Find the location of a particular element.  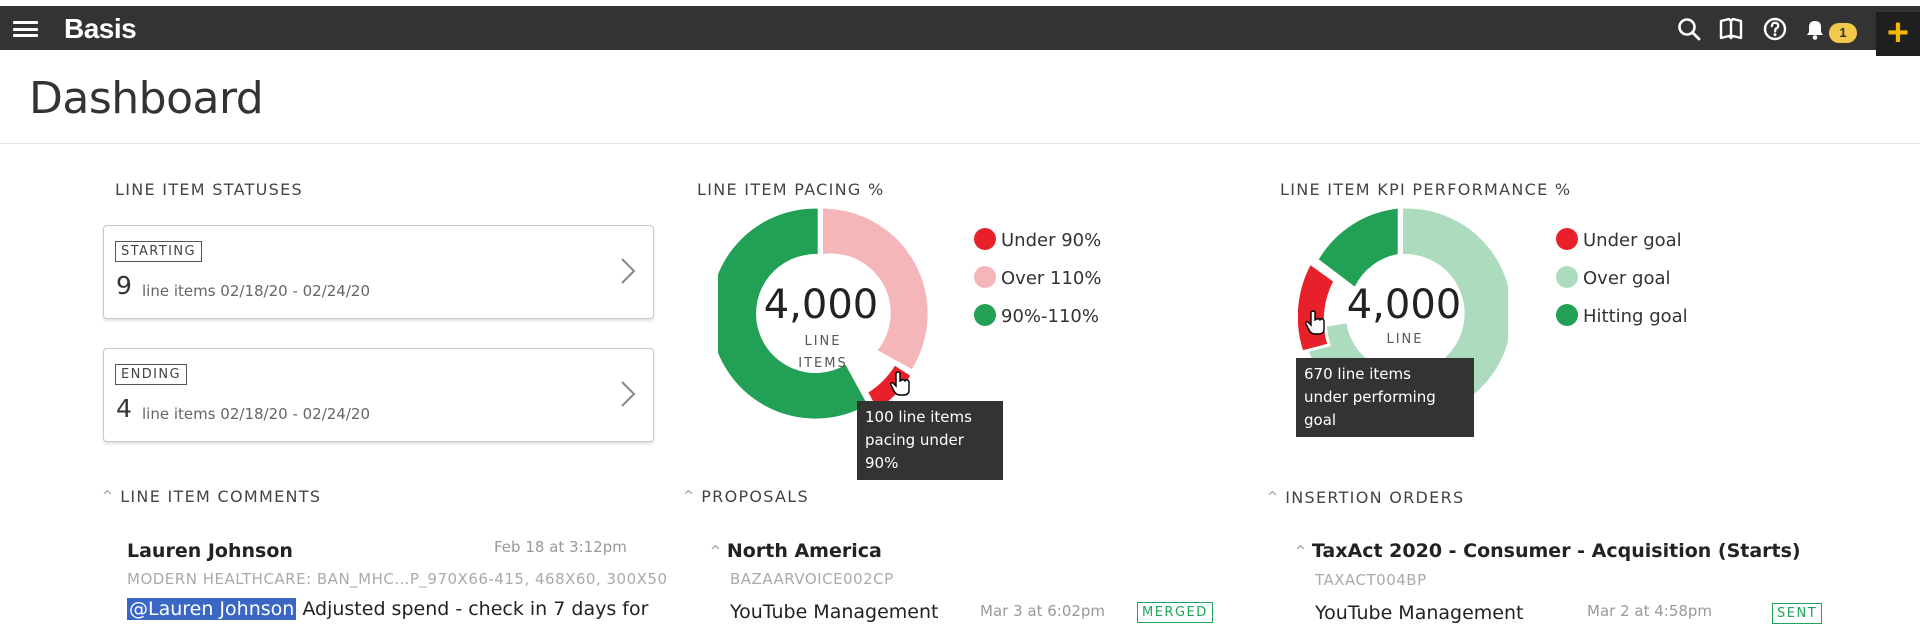

proposal-item-name: YouTube Management is located at coordinates (834, 612).